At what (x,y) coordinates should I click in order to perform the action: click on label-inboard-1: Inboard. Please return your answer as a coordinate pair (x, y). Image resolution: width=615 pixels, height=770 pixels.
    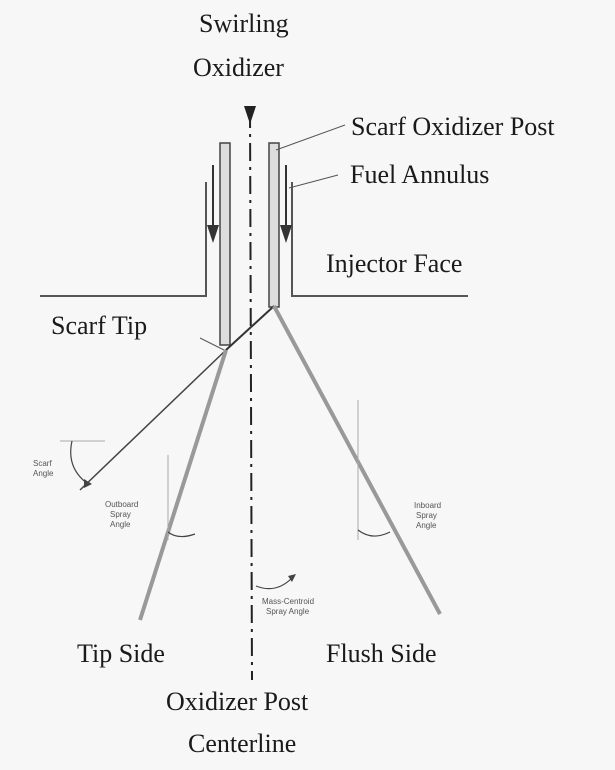
    Looking at the image, I should click on (427, 505).